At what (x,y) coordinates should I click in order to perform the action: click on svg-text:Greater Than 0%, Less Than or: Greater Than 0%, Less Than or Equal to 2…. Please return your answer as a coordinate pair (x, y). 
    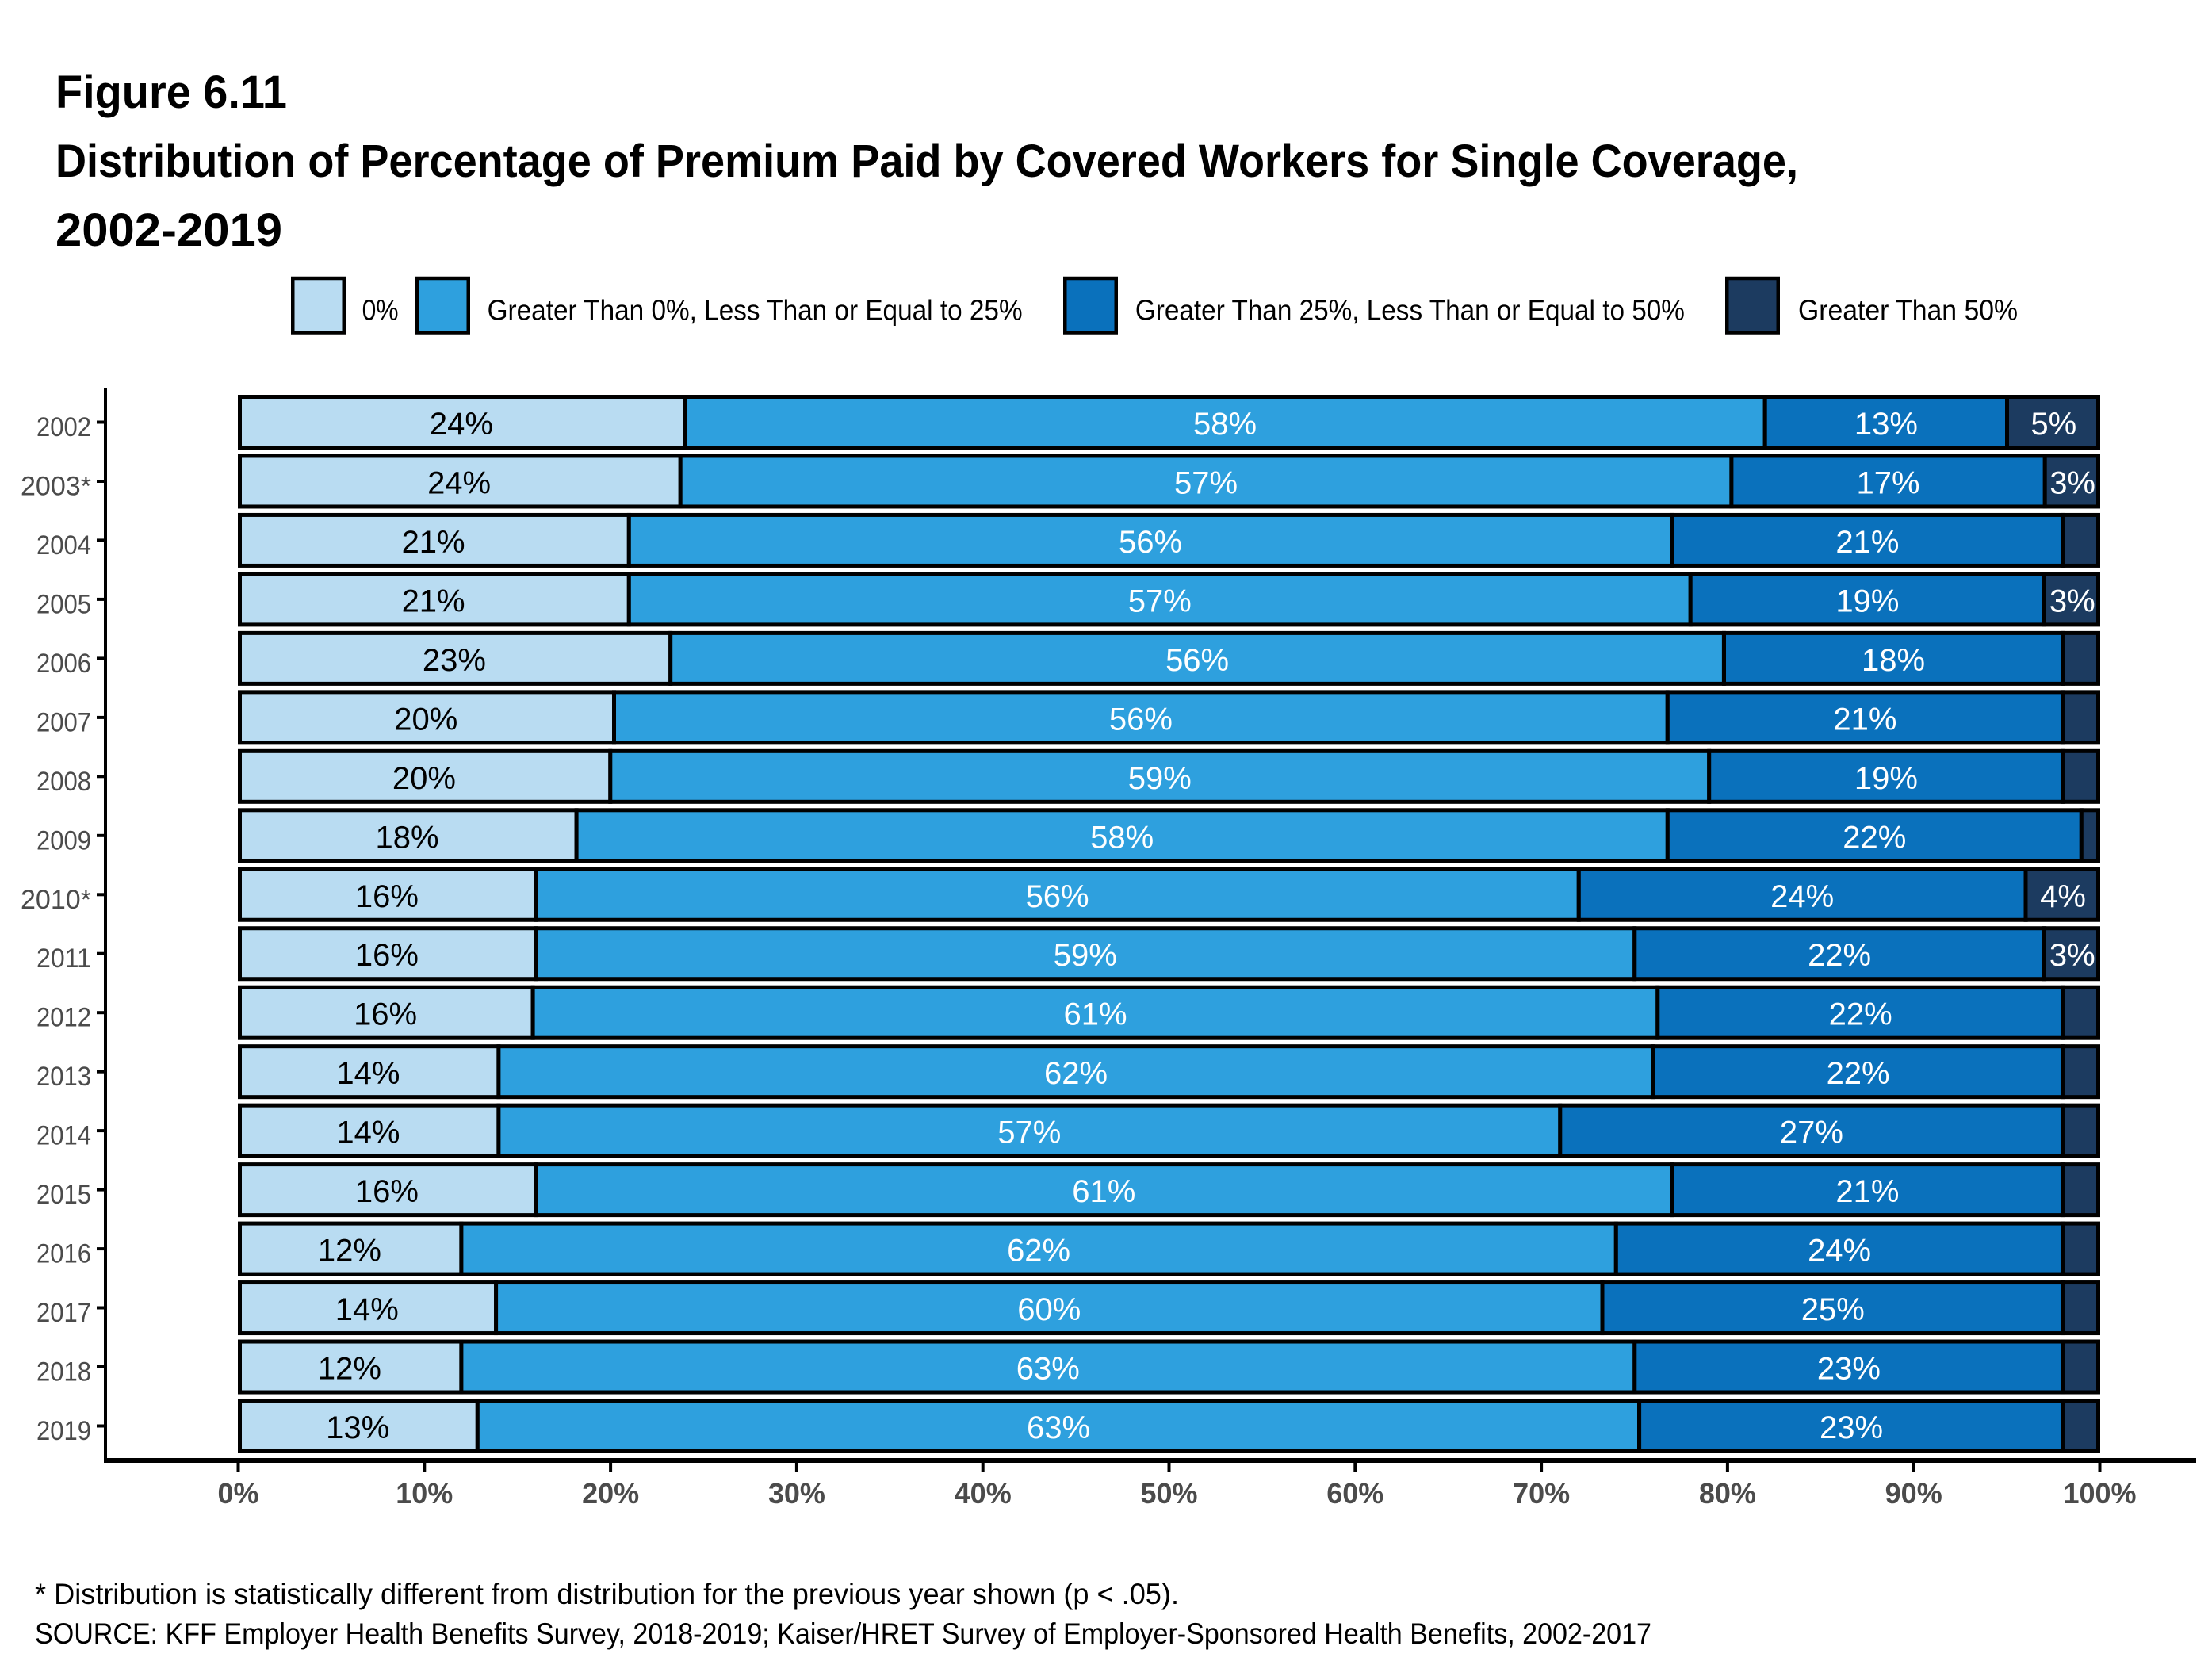
    Looking at the image, I should click on (755, 310).